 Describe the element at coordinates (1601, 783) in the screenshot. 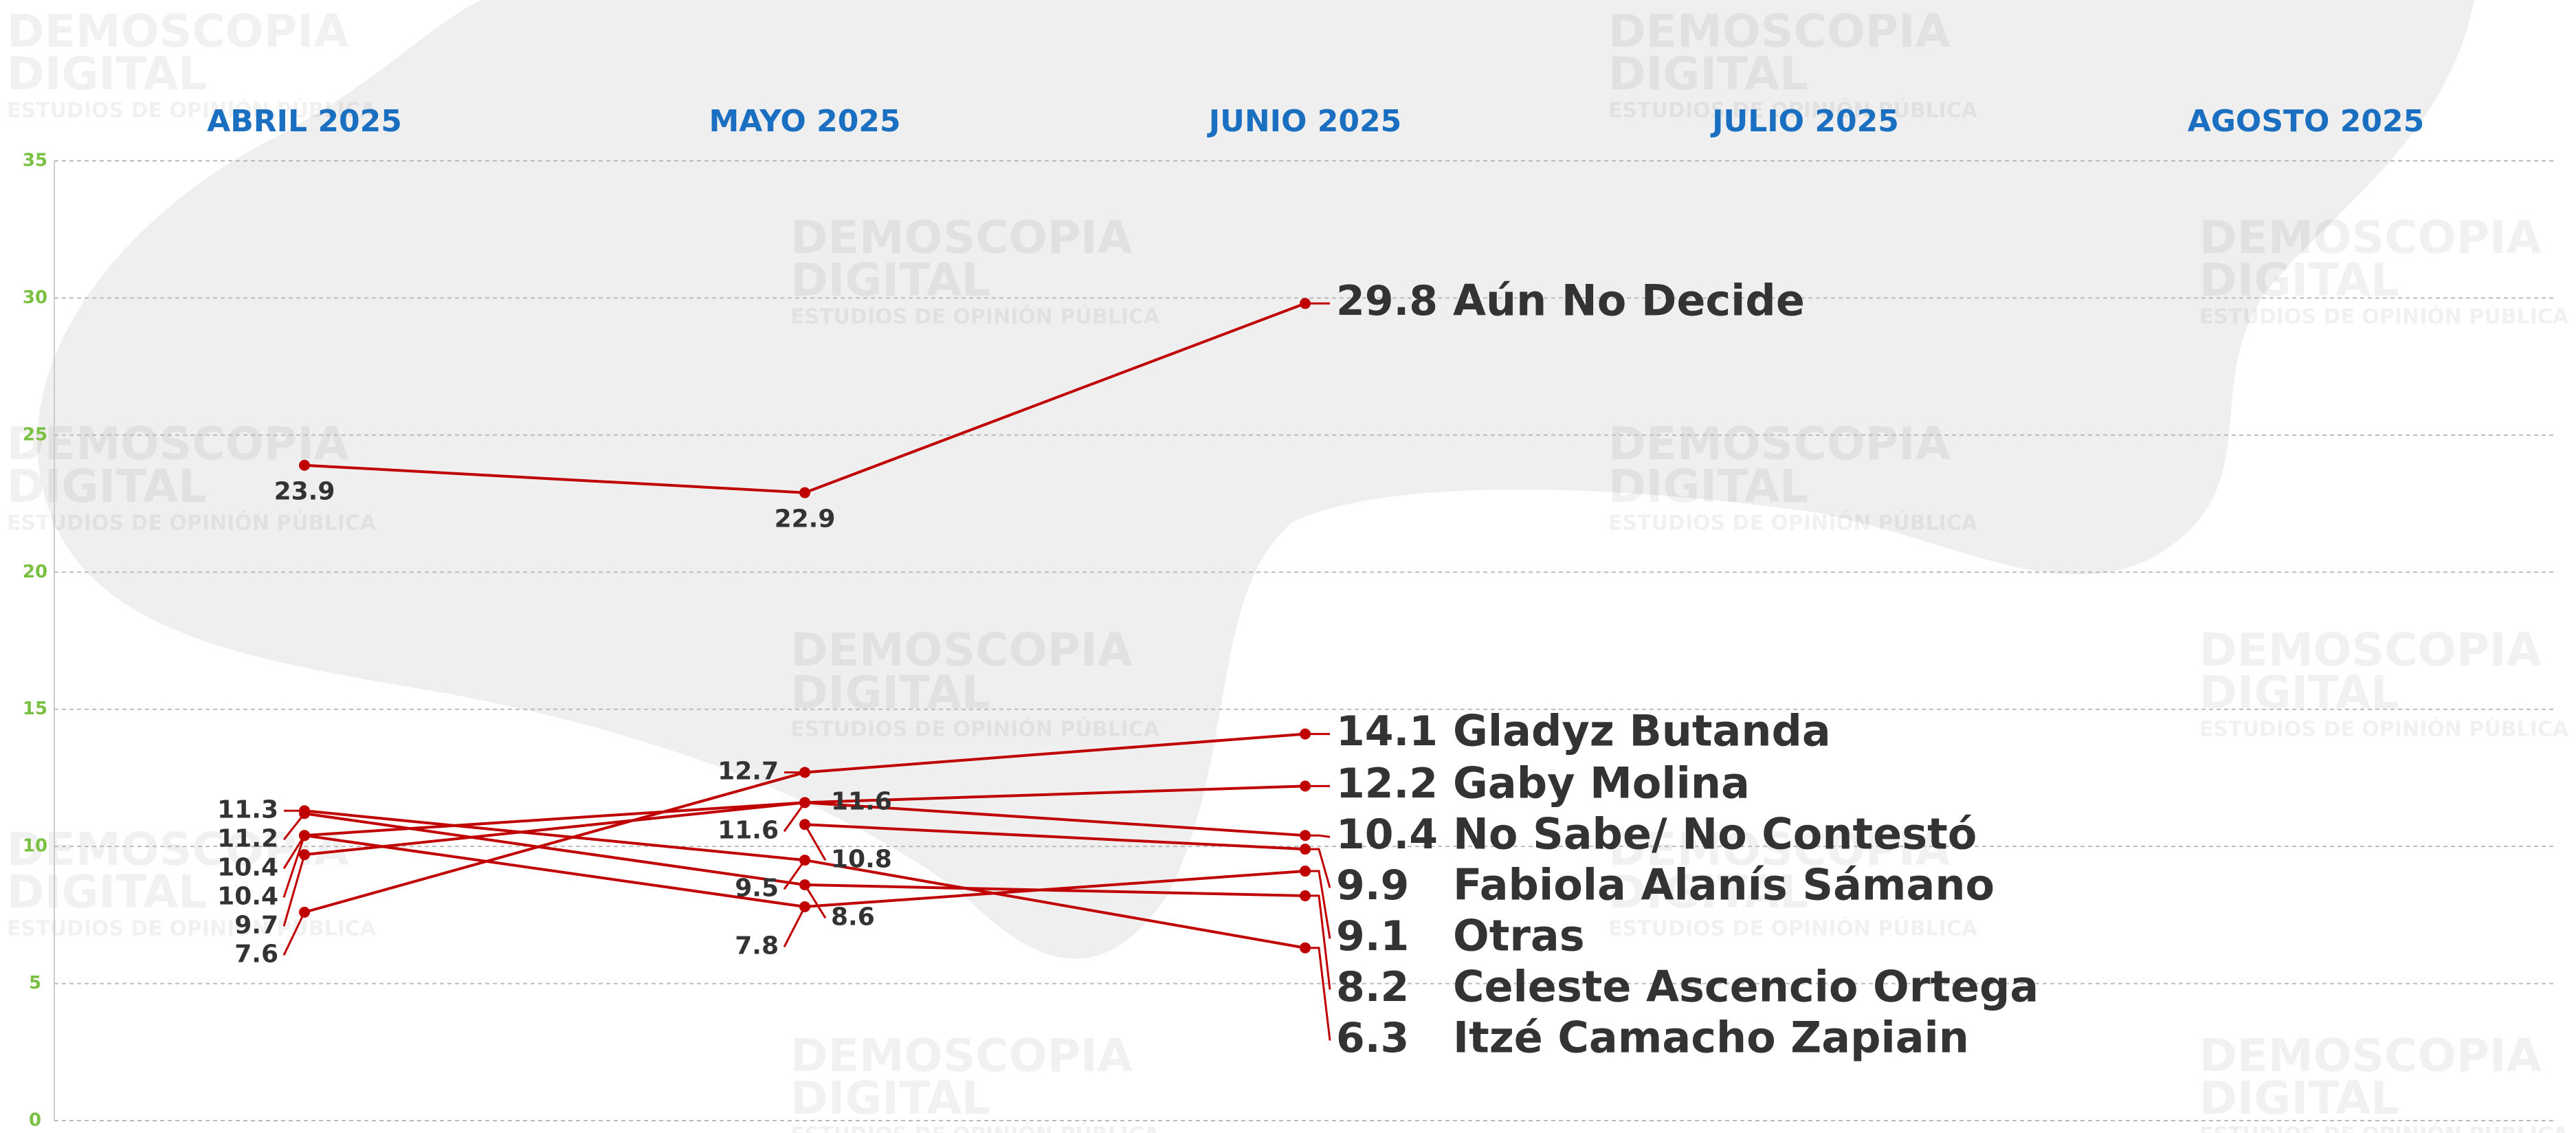

I see `series-name-label: Gaby Molina` at that location.